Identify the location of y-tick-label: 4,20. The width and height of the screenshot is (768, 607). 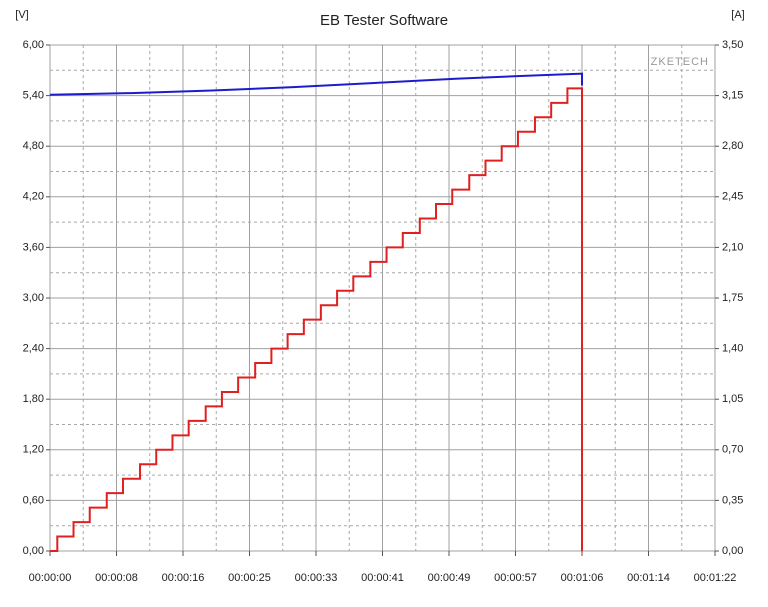
(33, 197).